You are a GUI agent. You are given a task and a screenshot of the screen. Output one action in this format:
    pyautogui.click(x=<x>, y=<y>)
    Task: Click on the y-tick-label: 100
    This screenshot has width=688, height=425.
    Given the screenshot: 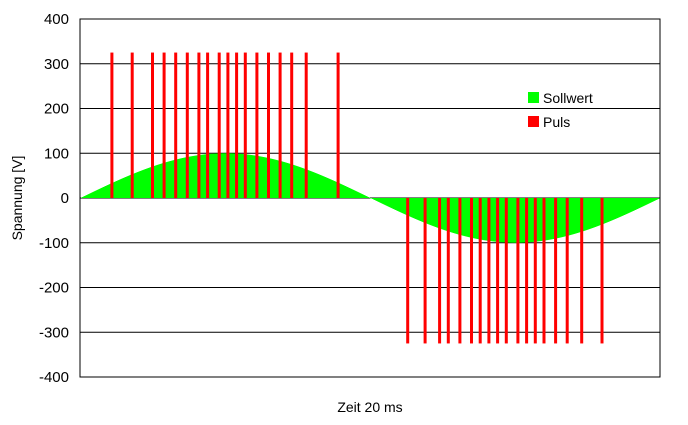 What is the action you would take?
    pyautogui.click(x=56, y=153)
    